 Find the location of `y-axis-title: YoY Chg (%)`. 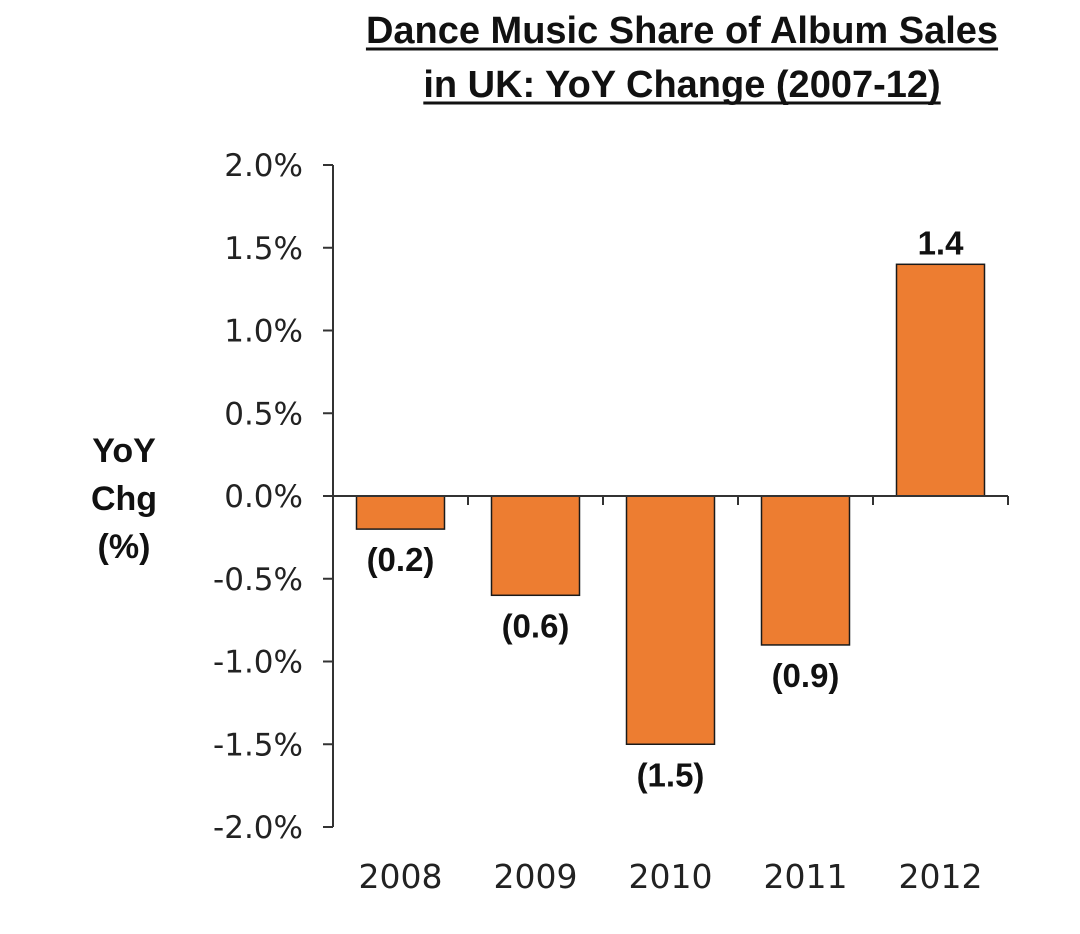

y-axis-title: YoY Chg (%) is located at coordinates (124, 499).